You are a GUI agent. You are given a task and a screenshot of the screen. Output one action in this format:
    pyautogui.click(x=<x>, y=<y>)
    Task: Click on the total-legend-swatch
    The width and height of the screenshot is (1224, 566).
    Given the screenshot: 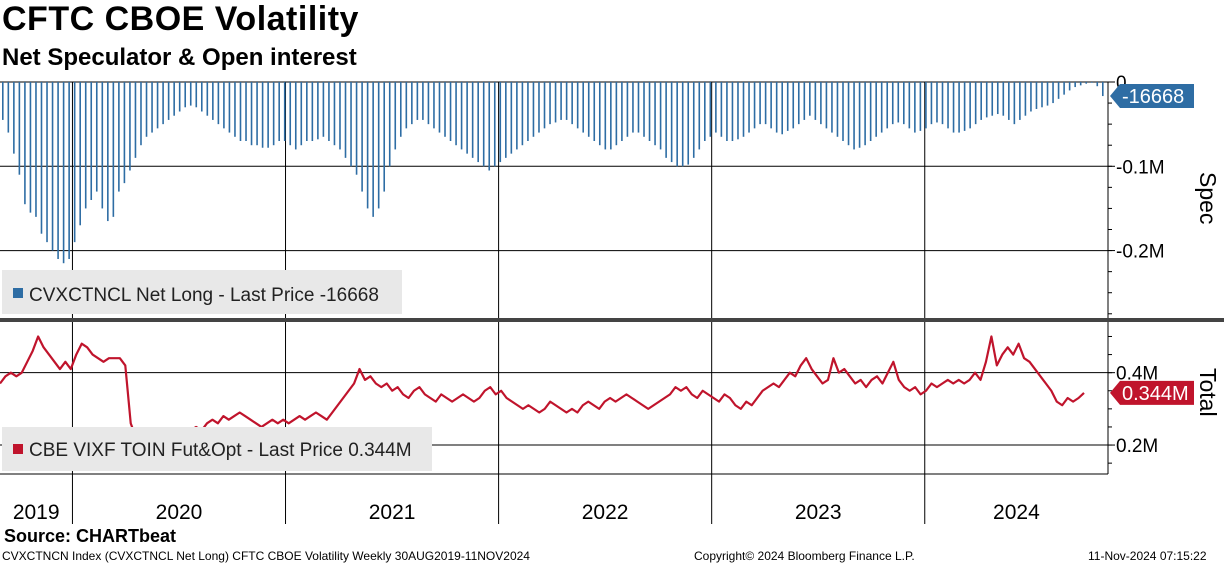 What is the action you would take?
    pyautogui.click(x=18, y=449)
    